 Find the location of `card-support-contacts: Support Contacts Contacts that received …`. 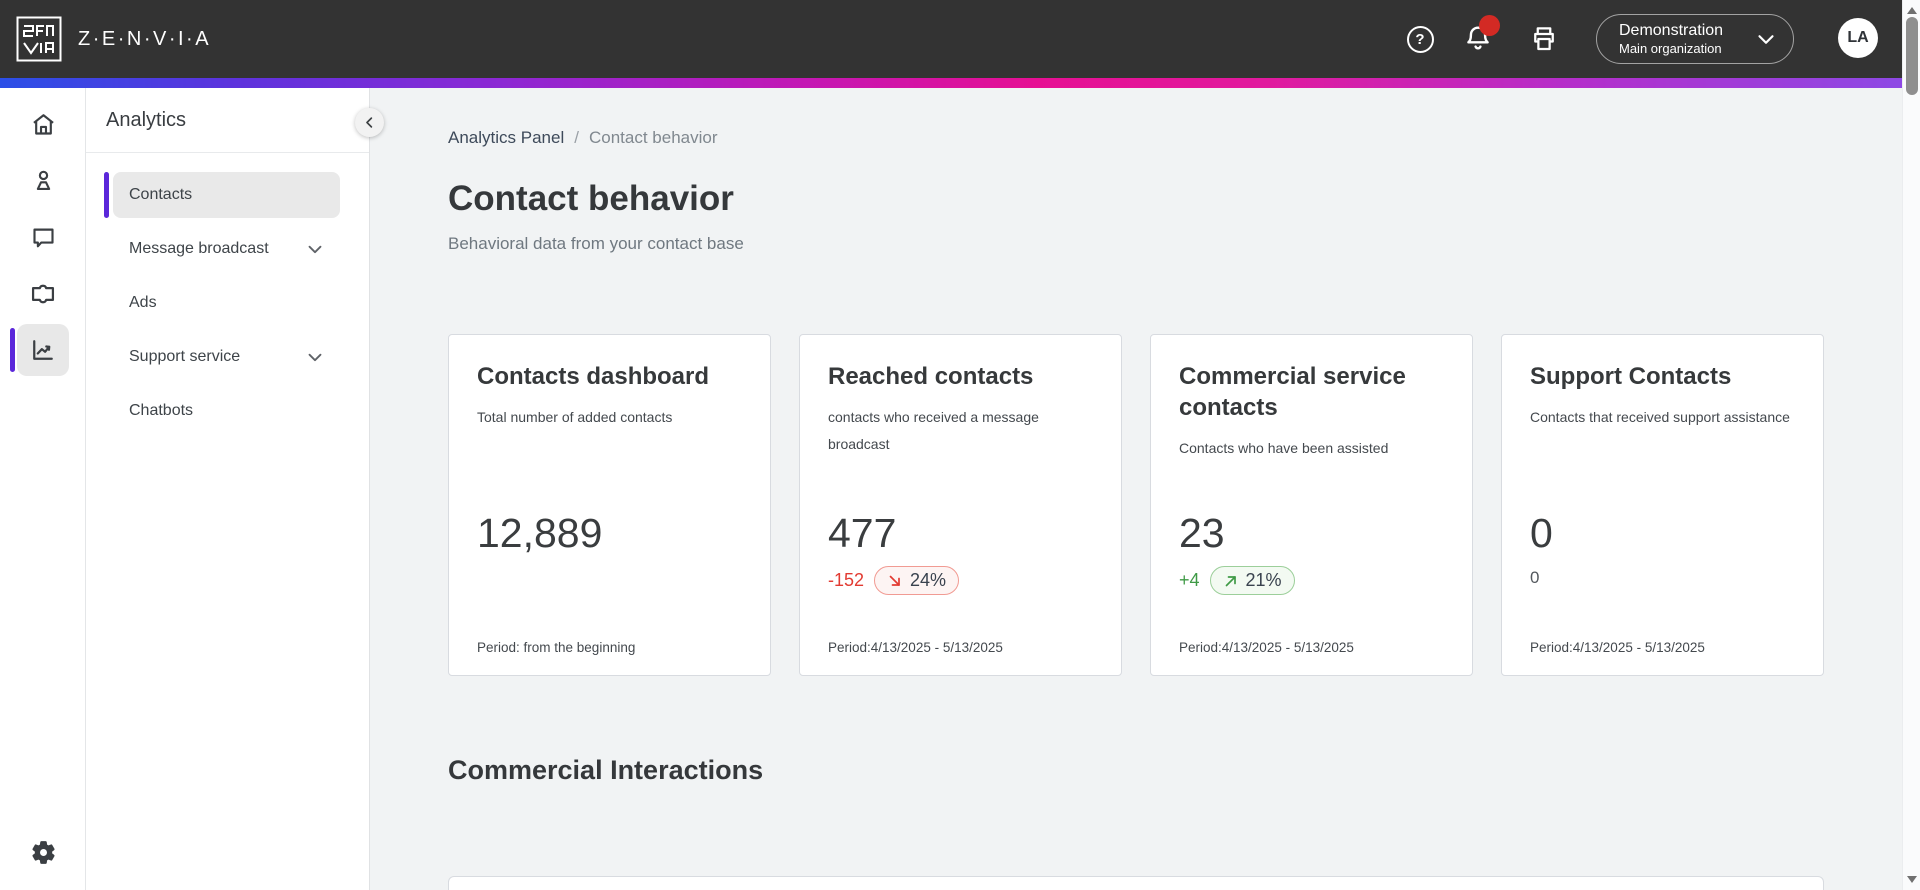

card-support-contacts: Support Contacts Contacts that received … is located at coordinates (1662, 505).